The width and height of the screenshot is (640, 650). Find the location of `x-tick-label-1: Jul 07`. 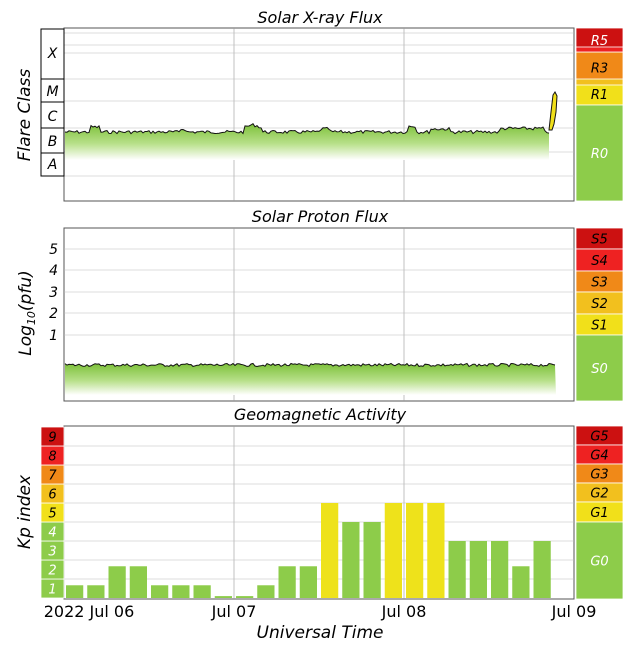

x-tick-label-1: Jul 07 is located at coordinates (234, 611).